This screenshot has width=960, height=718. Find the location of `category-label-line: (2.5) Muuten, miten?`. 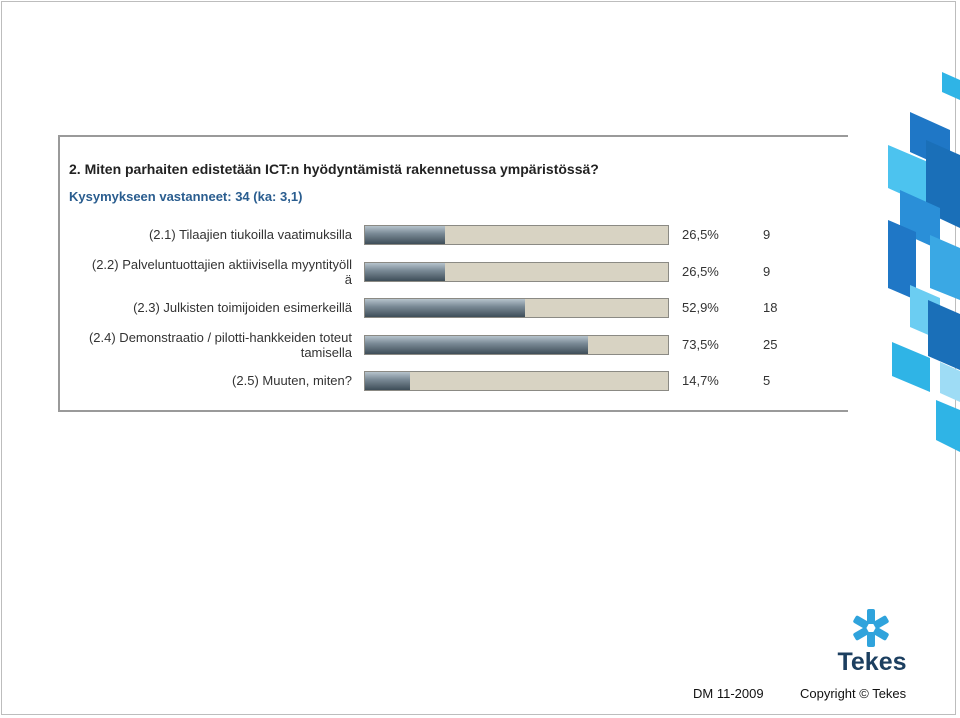

category-label-line: (2.5) Muuten, miten? is located at coordinates (292, 380).